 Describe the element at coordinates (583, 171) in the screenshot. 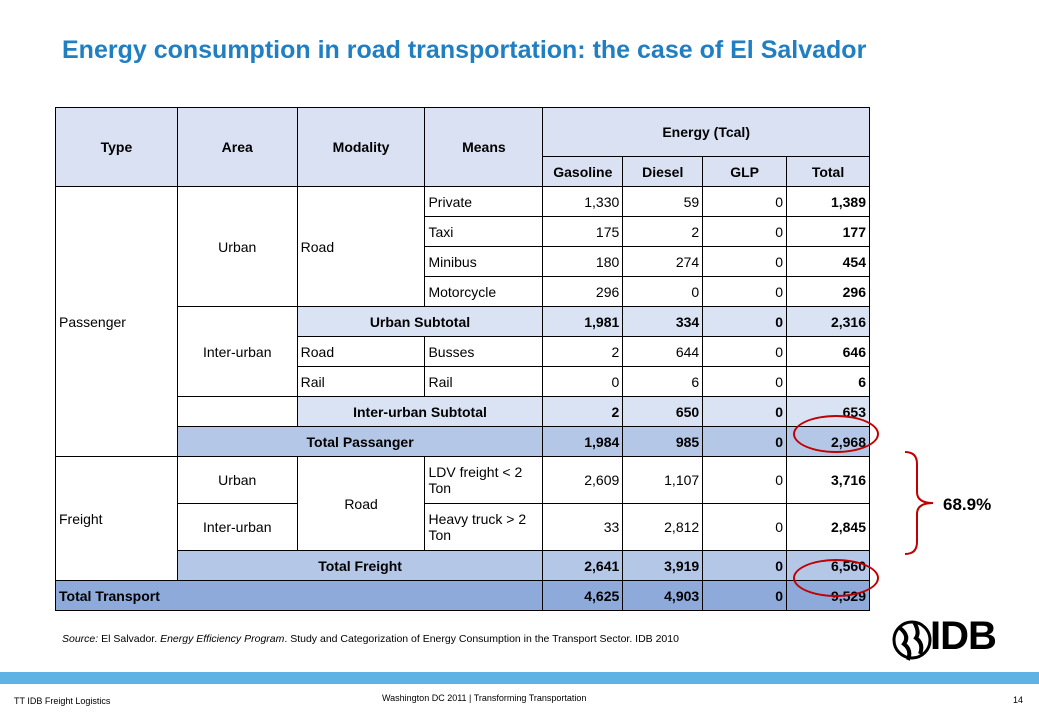

I see `header-gasoline: Gasoline` at that location.